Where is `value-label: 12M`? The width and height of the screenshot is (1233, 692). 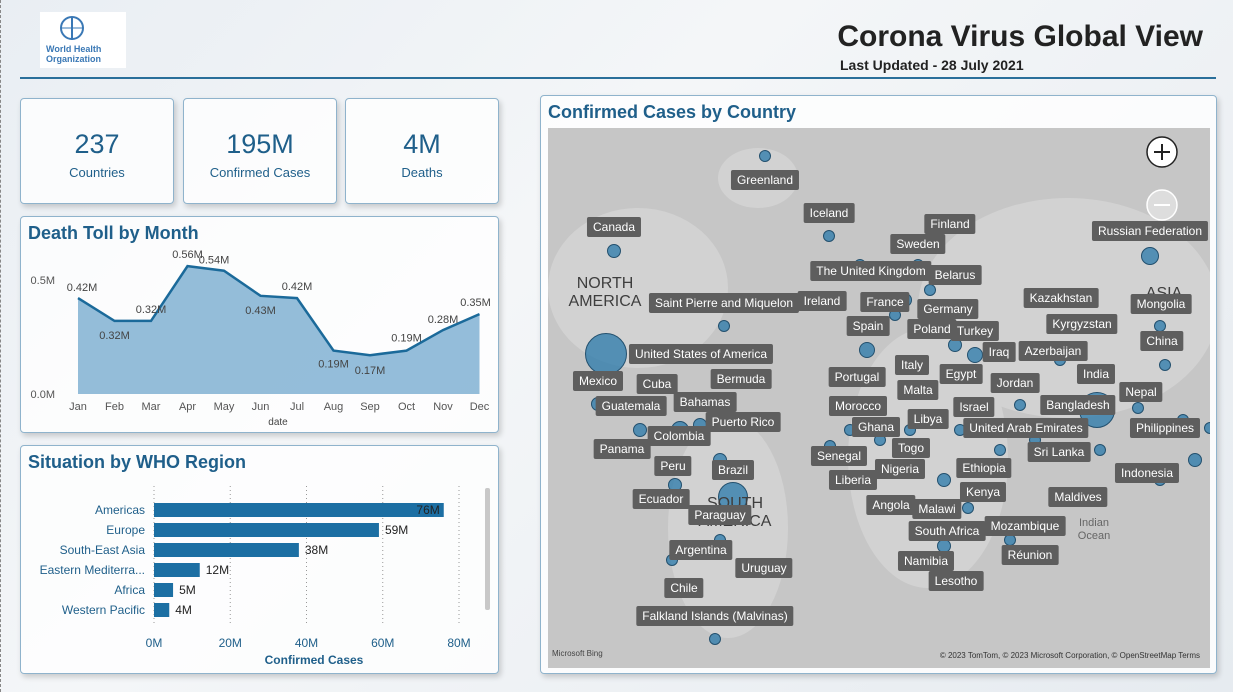 value-label: 12M is located at coordinates (217, 570).